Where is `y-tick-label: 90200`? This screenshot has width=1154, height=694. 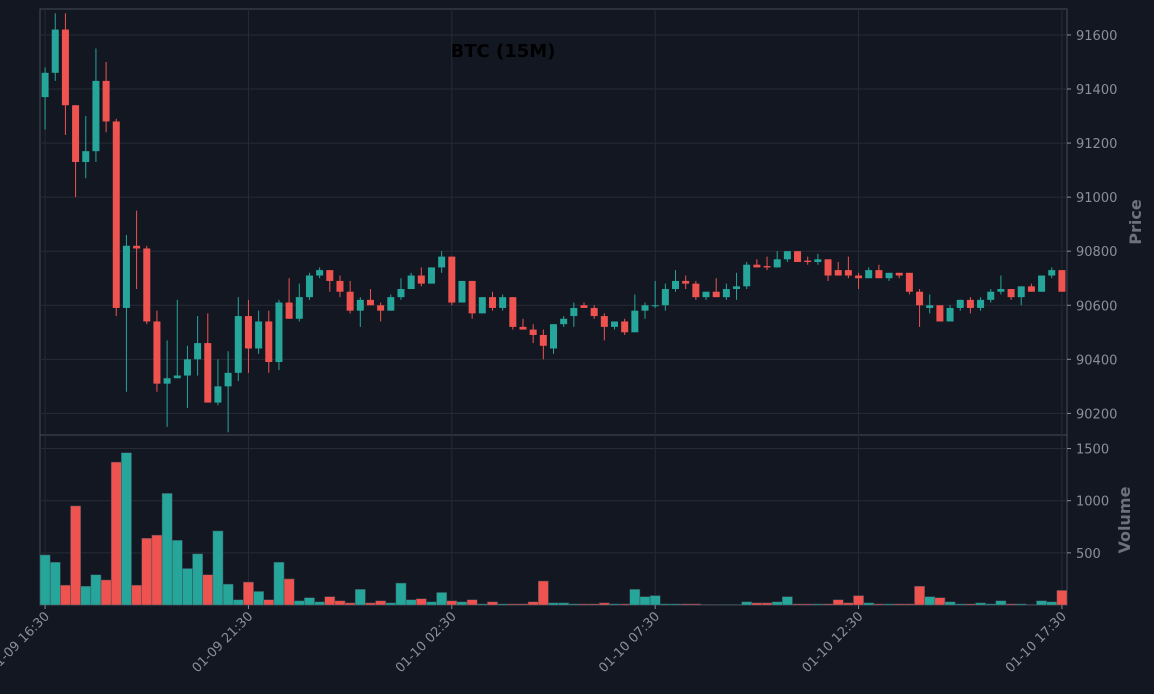
y-tick-label: 90200 is located at coordinates (1096, 414).